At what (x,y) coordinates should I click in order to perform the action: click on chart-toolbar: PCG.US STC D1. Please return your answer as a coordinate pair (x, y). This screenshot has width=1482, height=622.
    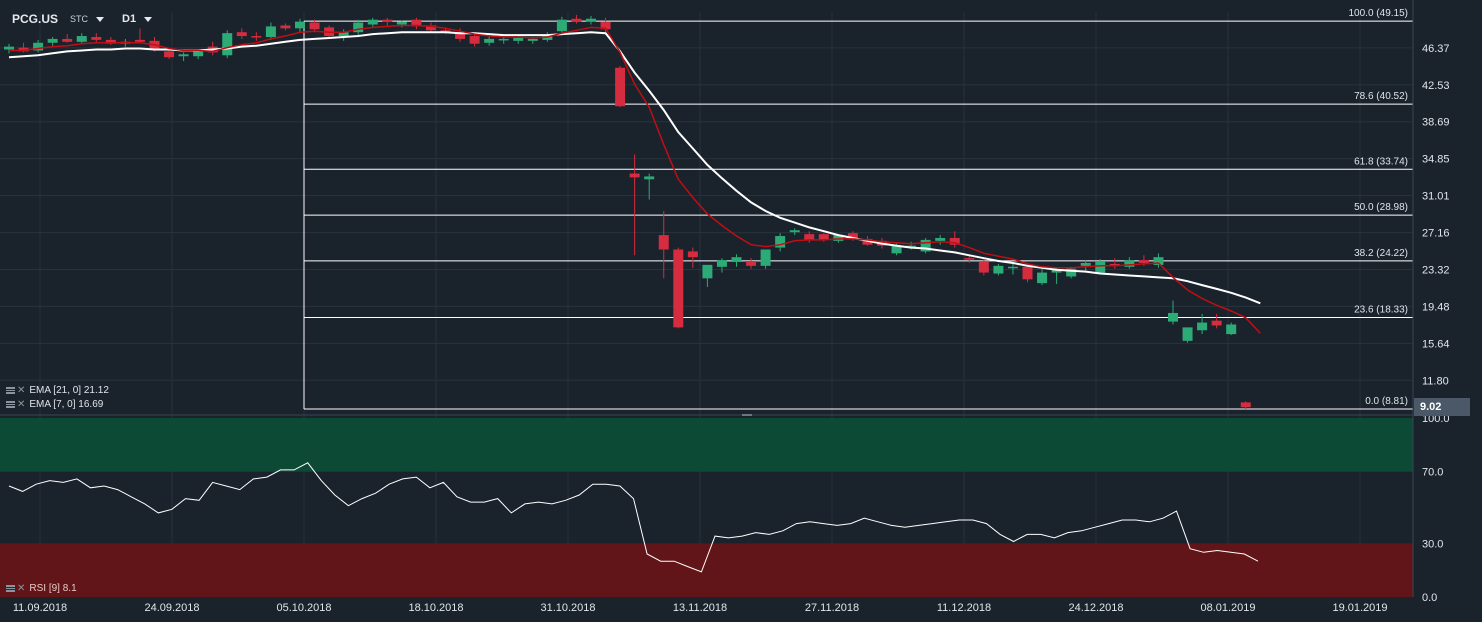
    Looking at the image, I should click on (76, 19).